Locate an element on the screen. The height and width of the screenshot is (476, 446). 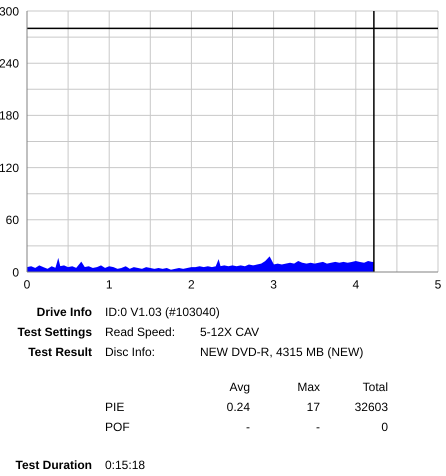
text: Test Duration is located at coordinates (53, 465).